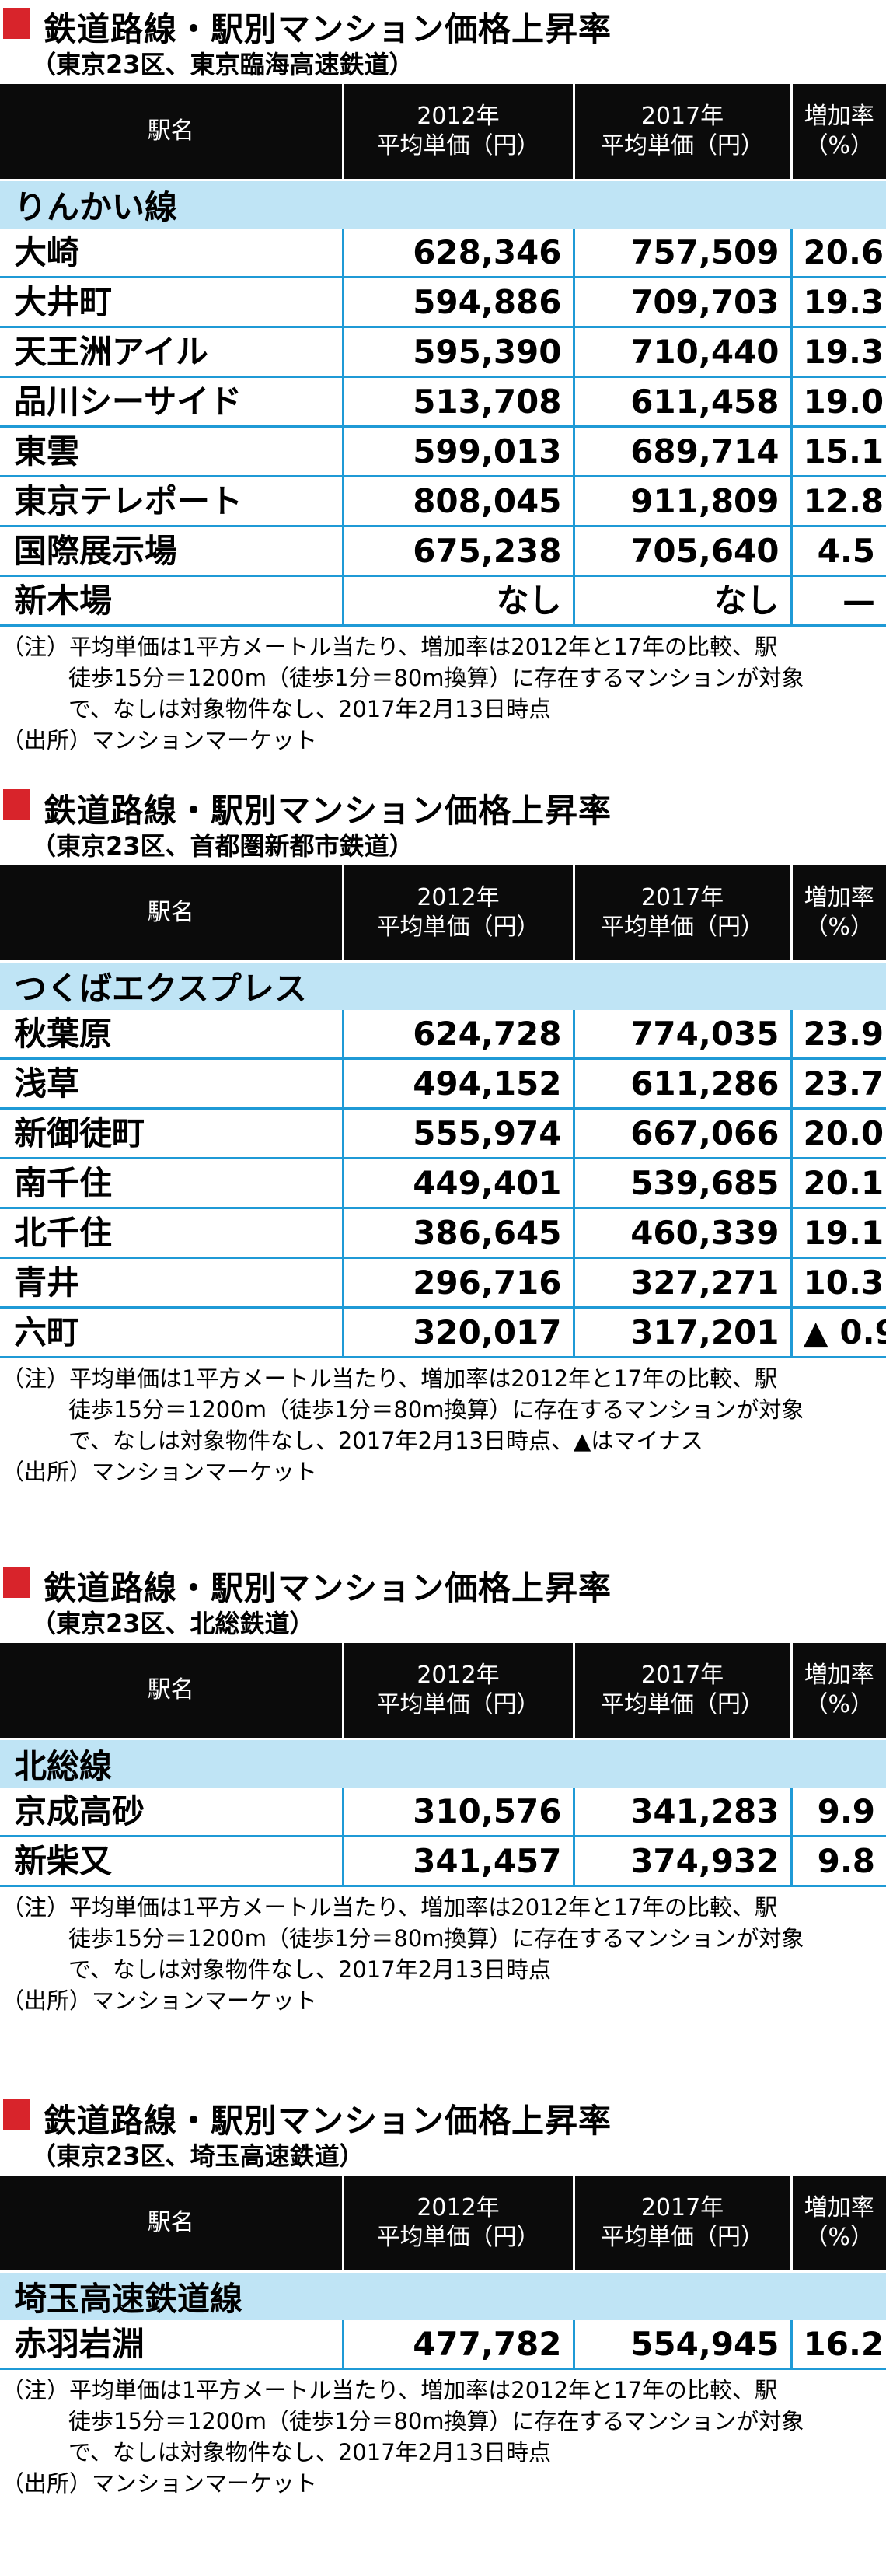 This screenshot has height=2576, width=886. Describe the element at coordinates (443, 1763) in the screenshot. I see `line-name-row: 北総線` at that location.